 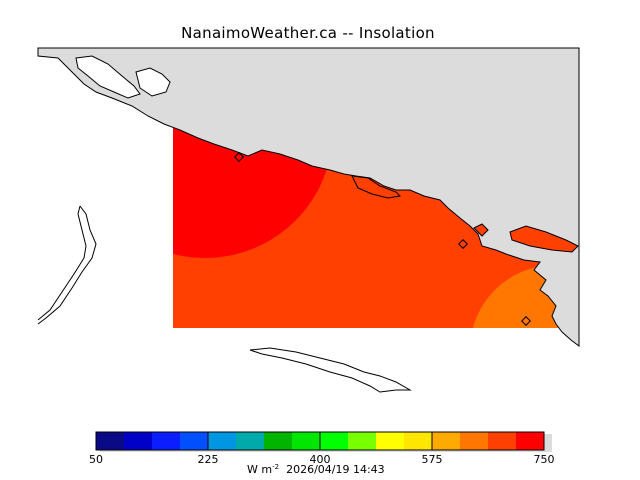 I want to click on colorbar-swatches, so click(x=320, y=441).